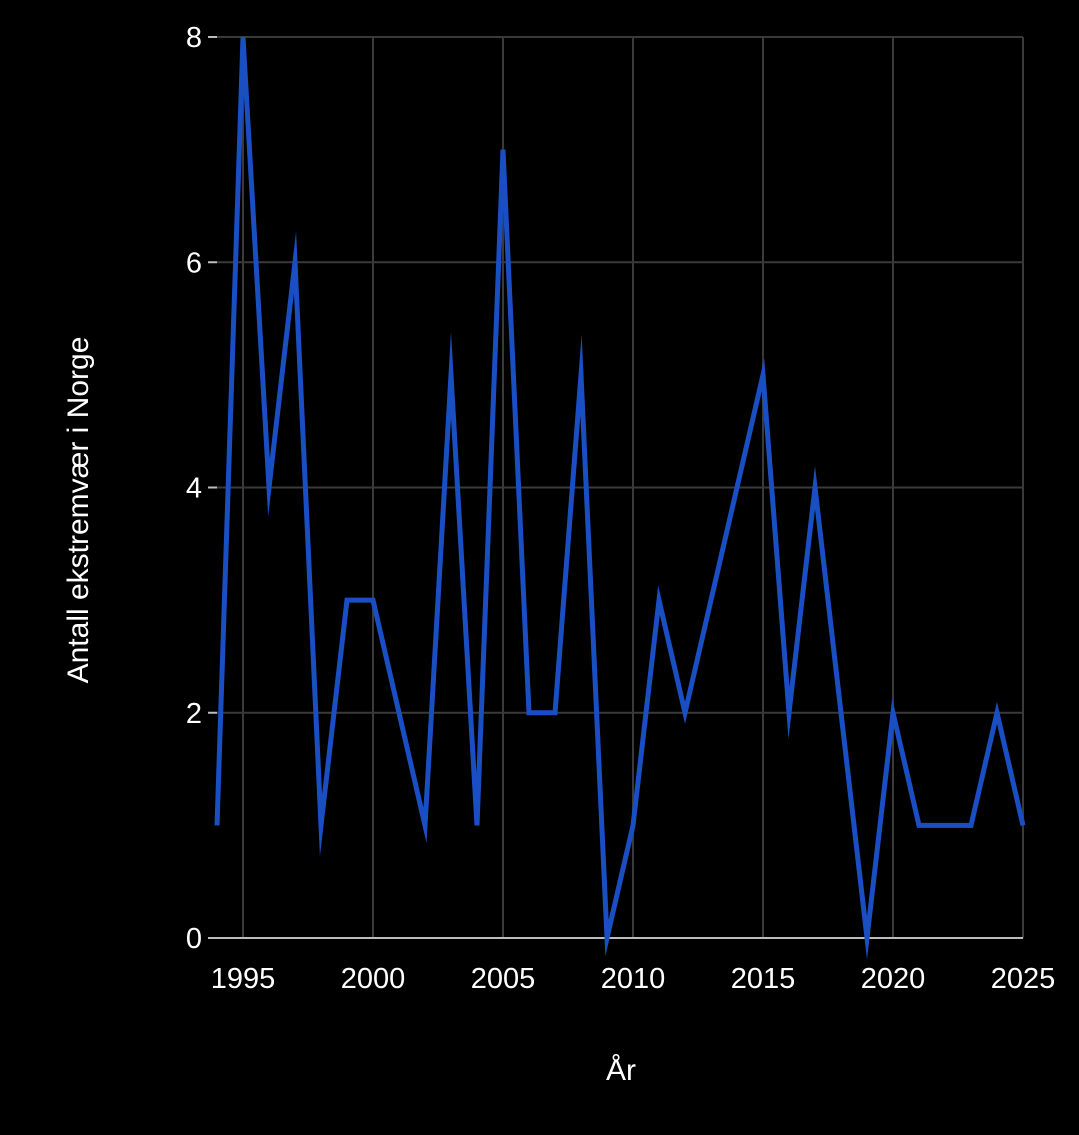 The width and height of the screenshot is (1079, 1135). I want to click on x-tick-label: 2020, so click(893, 979).